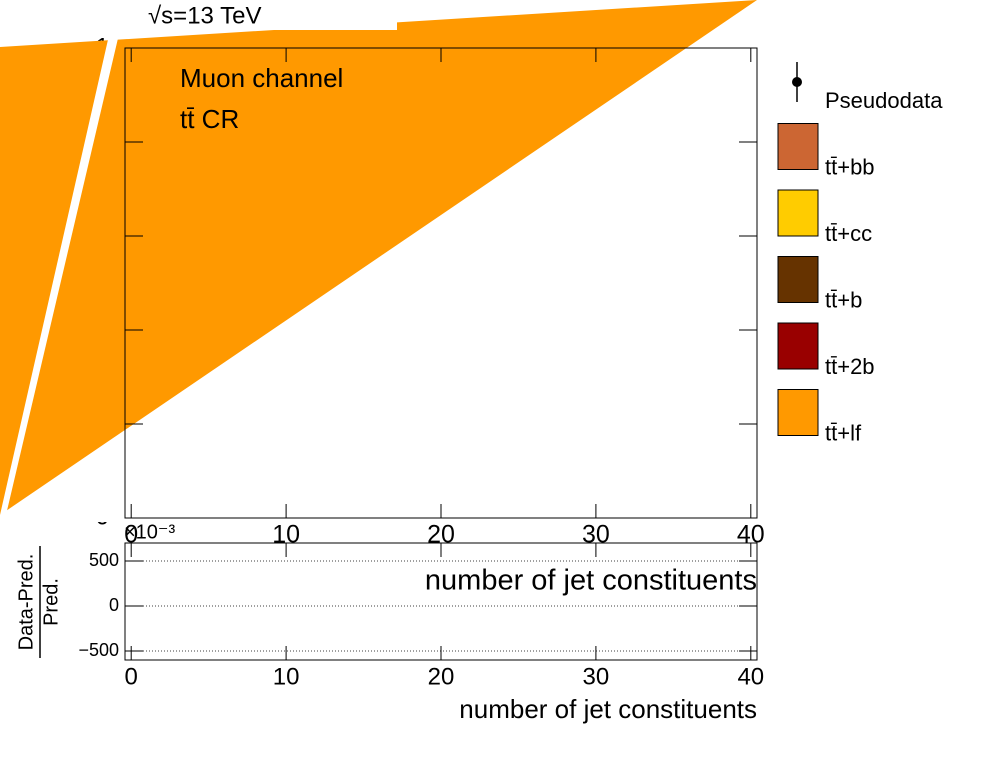 The height and width of the screenshot is (772, 996). I want to click on energy-label: √s=13 TeV, so click(204, 15).